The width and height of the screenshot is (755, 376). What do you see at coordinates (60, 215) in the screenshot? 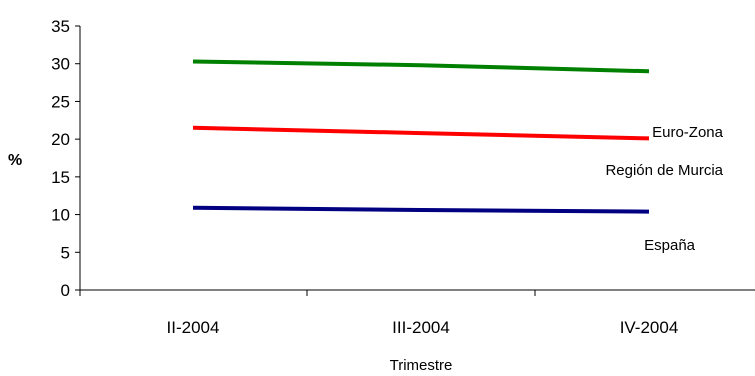
I see `y-tick-label: 10` at bounding box center [60, 215].